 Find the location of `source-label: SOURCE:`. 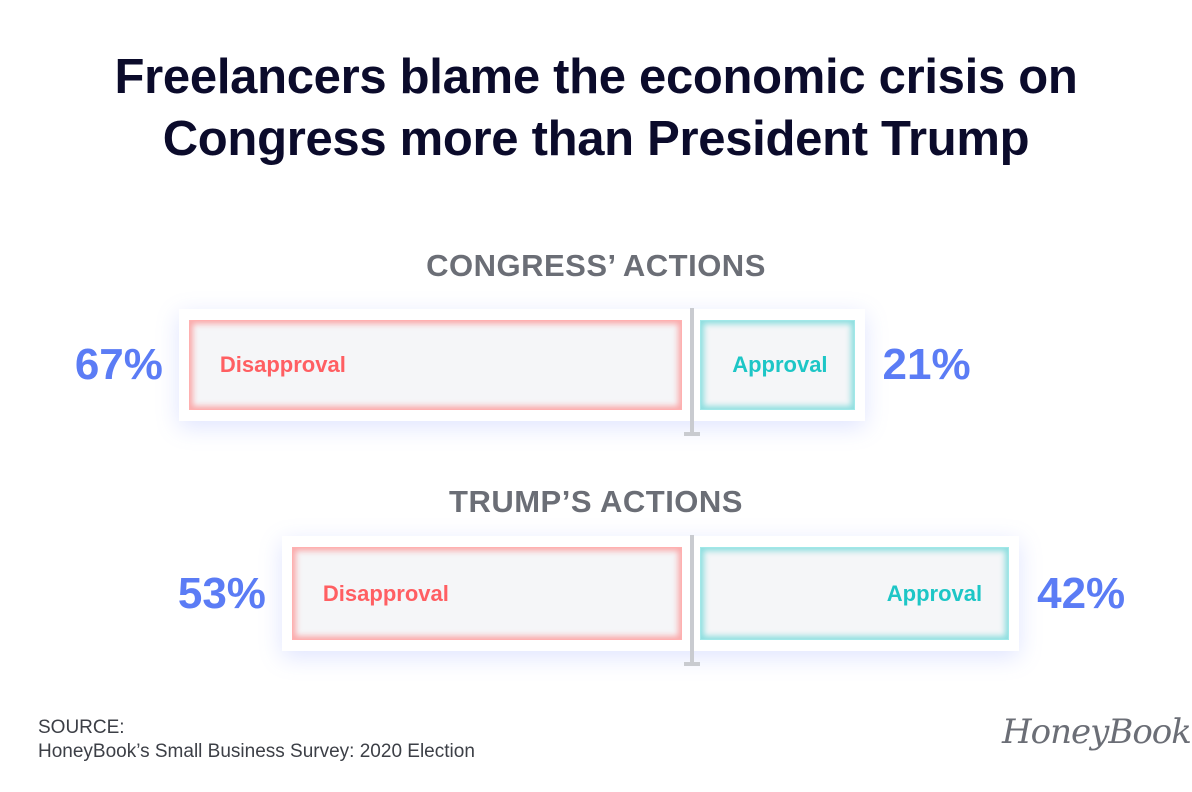

source-label: SOURCE: is located at coordinates (81, 727).